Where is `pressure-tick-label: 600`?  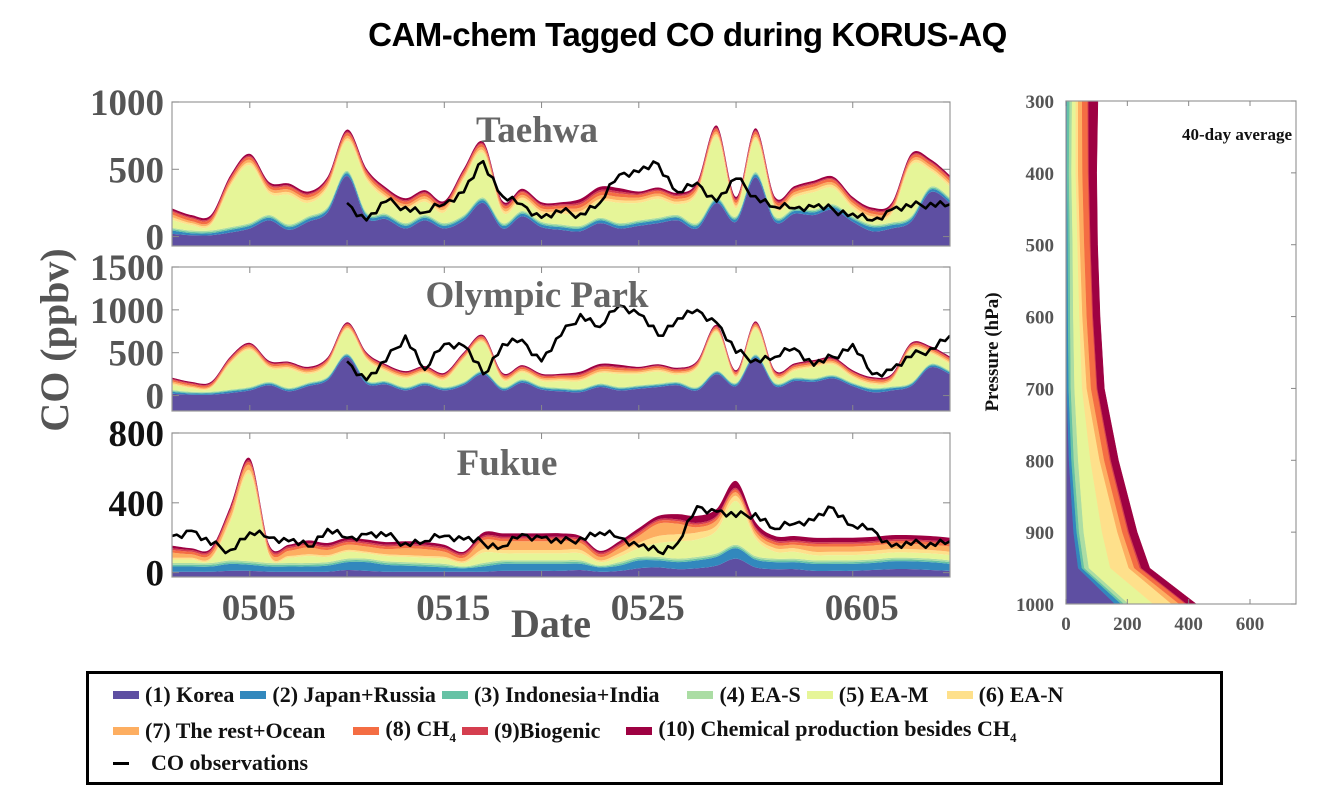 pressure-tick-label: 600 is located at coordinates (1040, 318).